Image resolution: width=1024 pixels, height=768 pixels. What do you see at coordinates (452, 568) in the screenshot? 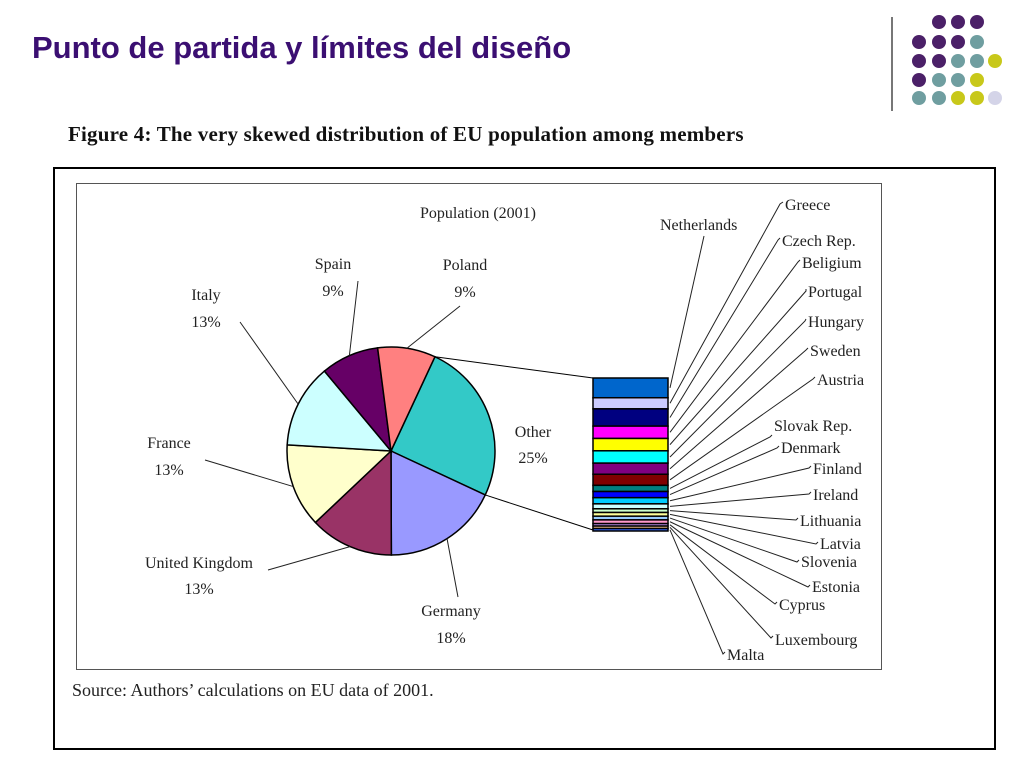
I see `leader-line-germany` at bounding box center [452, 568].